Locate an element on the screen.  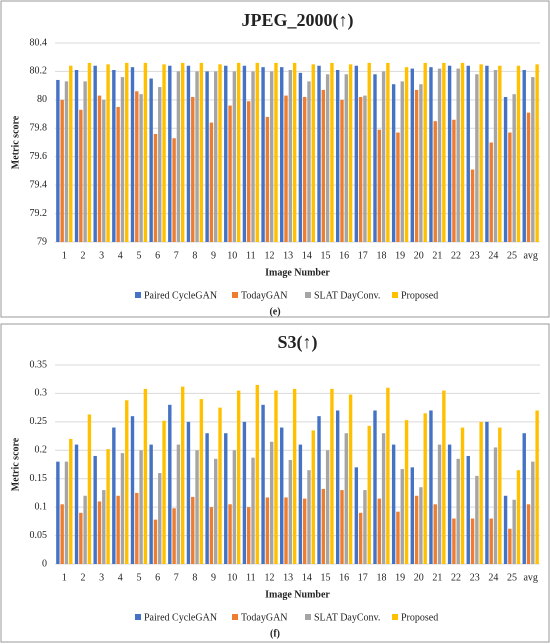
x-tick-label: 7 is located at coordinates (176, 255).